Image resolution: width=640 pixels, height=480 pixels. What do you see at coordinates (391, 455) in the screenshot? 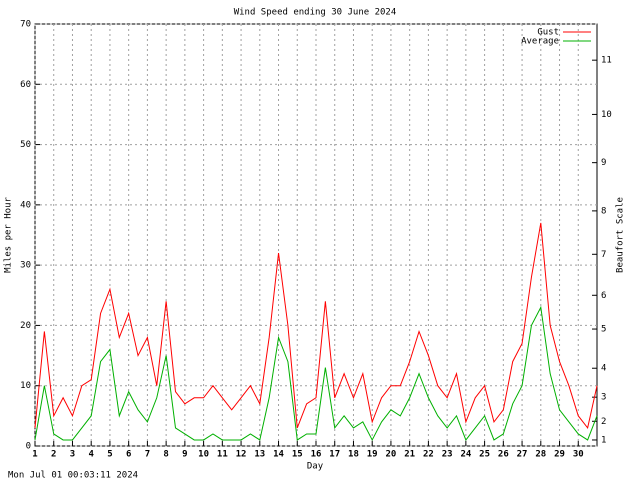
I see `x-tick-label: 20` at bounding box center [391, 455].